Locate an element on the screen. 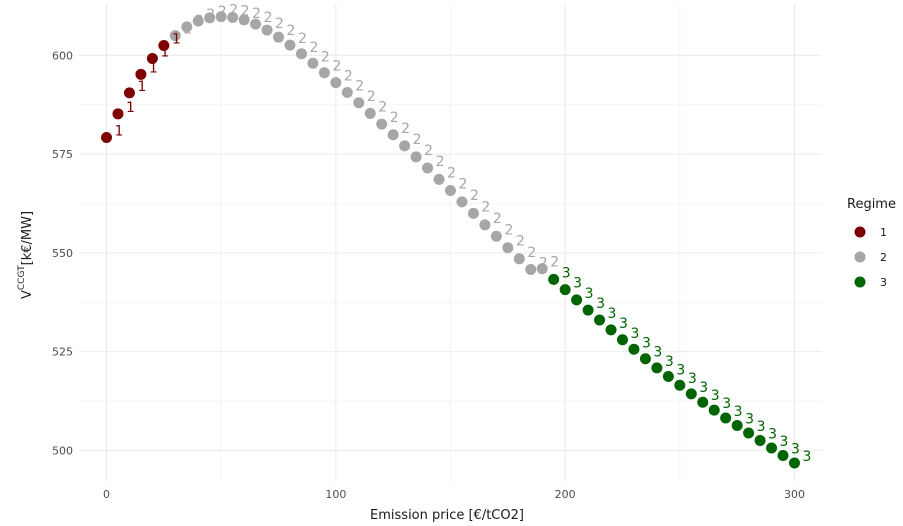  x-axis-ticks: 0 100 200 300 is located at coordinates (454, 494).